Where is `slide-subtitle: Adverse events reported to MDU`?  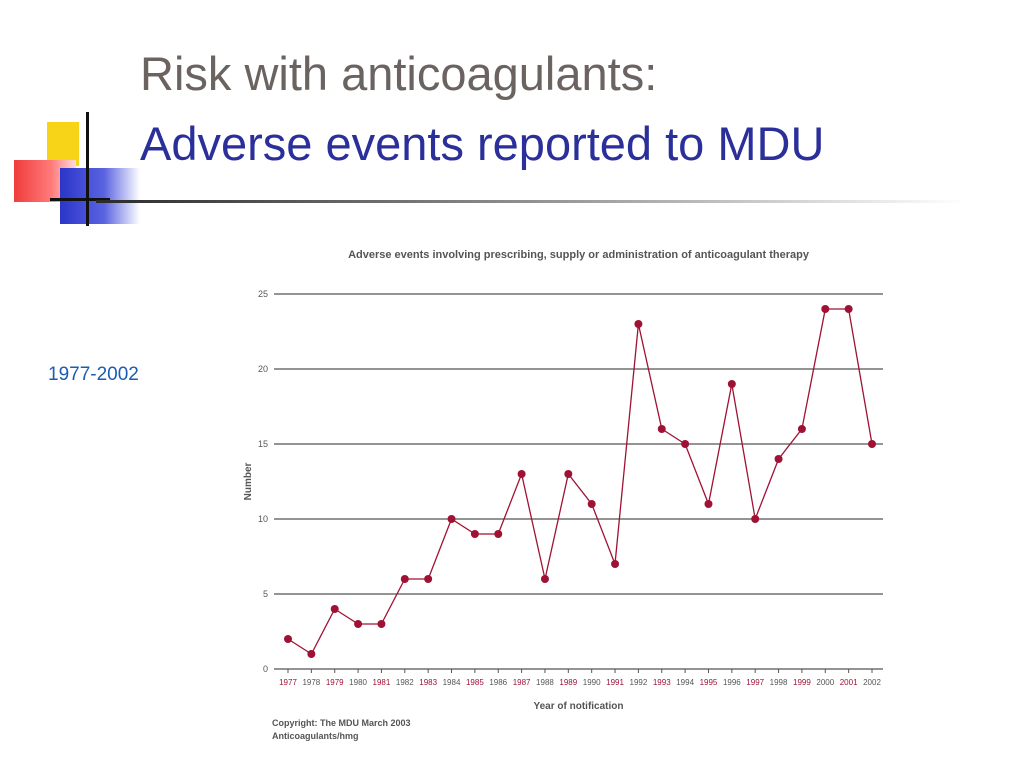
slide-subtitle: Adverse events reported to MDU is located at coordinates (482, 143).